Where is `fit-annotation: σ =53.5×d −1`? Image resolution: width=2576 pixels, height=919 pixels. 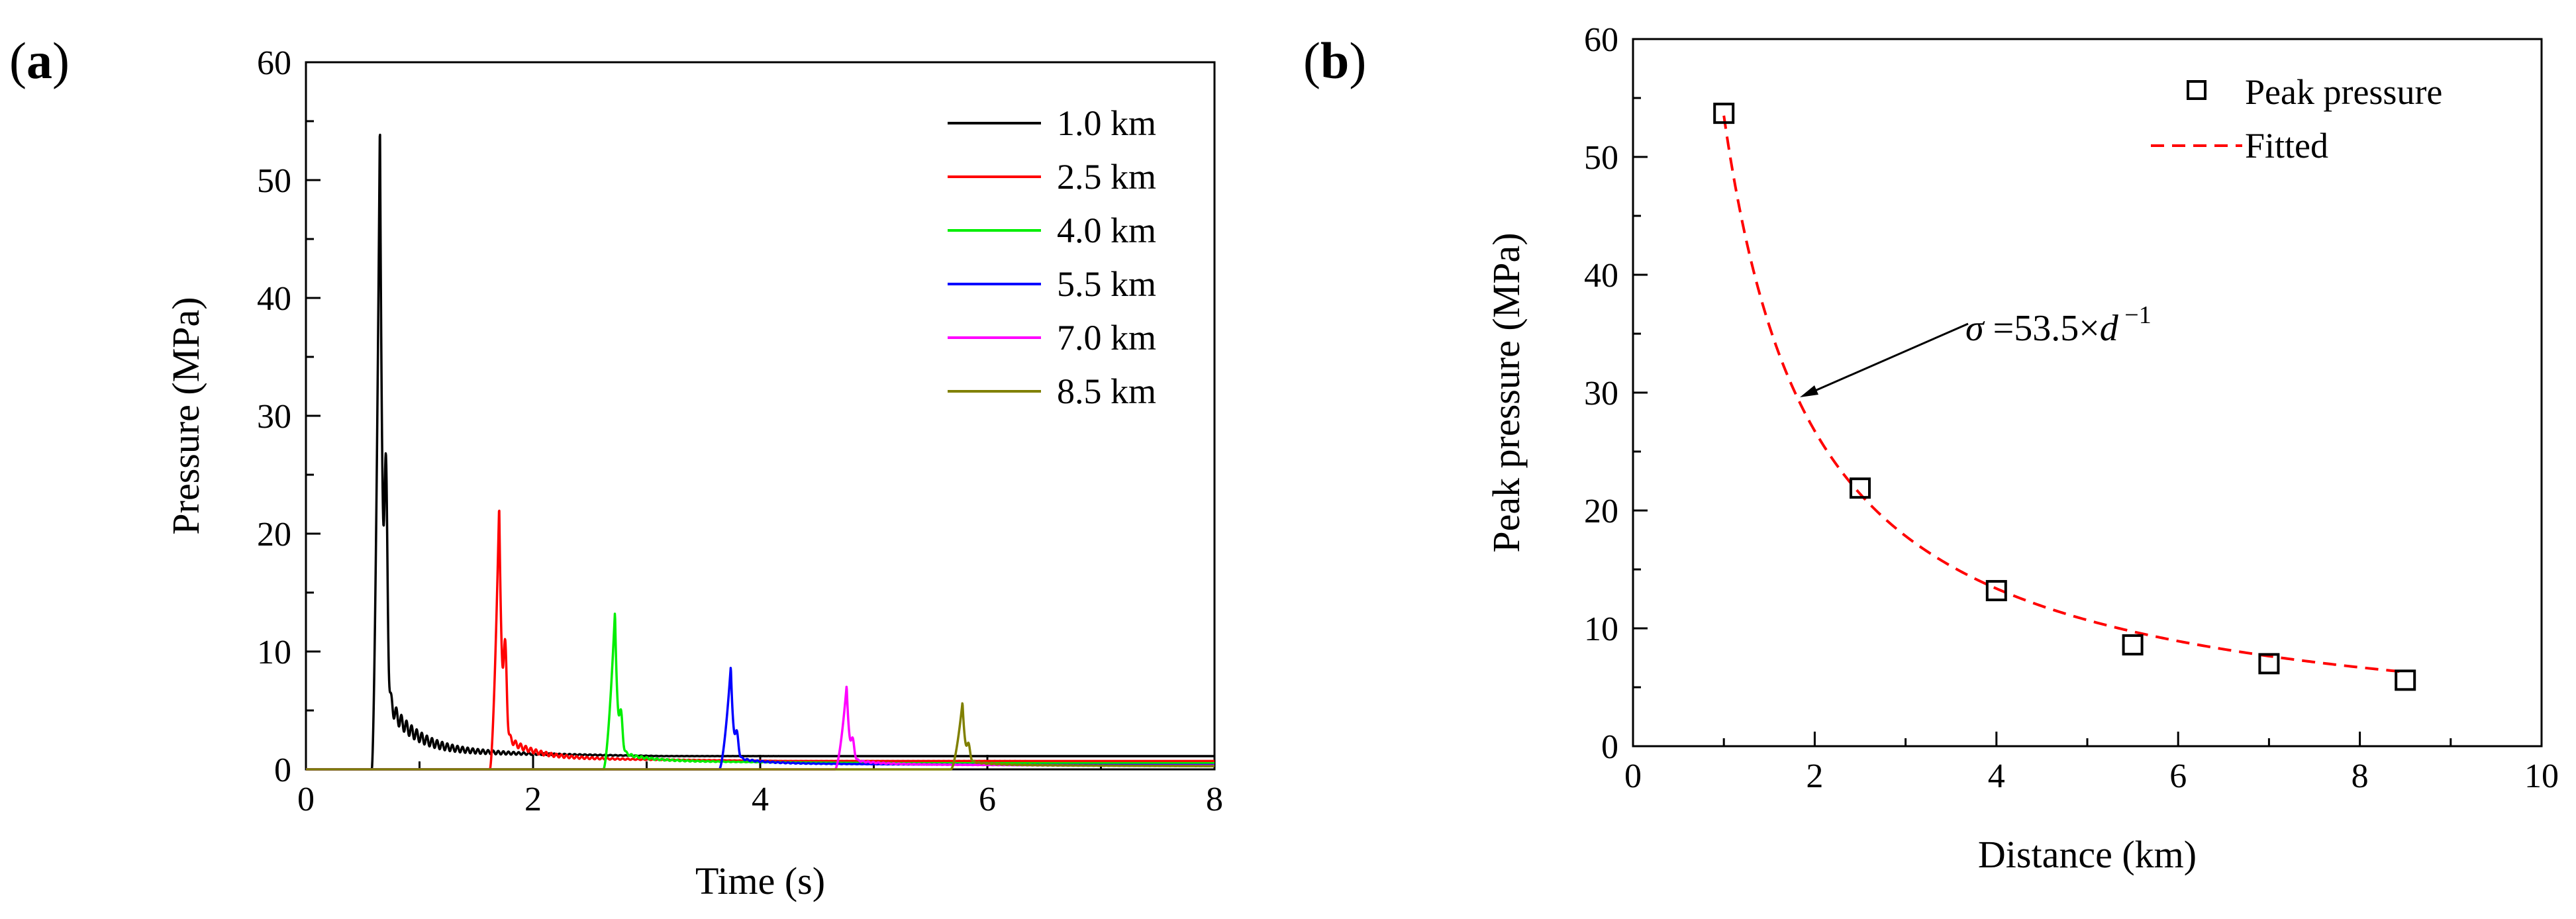
fit-annotation: σ =53.5×d −1 is located at coordinates (1976, 349).